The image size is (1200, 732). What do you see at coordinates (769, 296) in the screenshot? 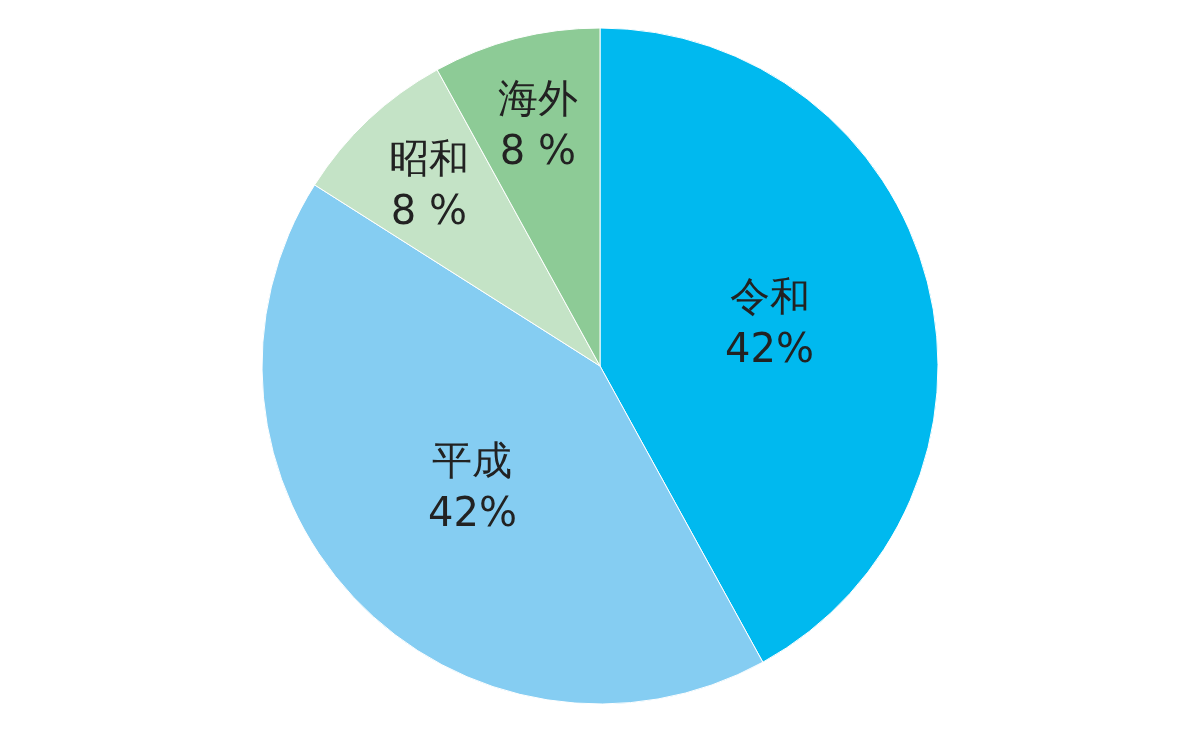
I see `slice-label: 令和` at bounding box center [769, 296].